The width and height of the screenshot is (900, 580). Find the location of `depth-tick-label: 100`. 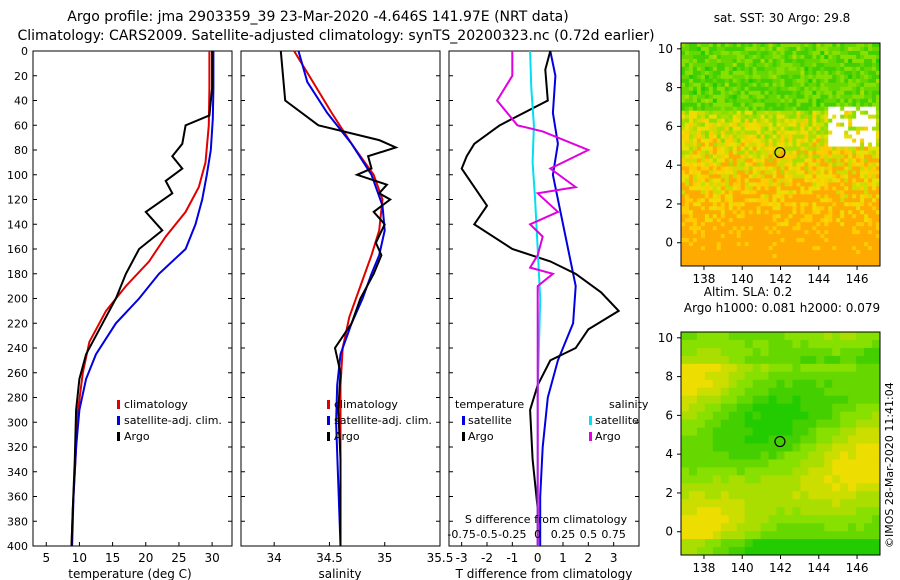

depth-tick-label: 100 is located at coordinates (17, 175).